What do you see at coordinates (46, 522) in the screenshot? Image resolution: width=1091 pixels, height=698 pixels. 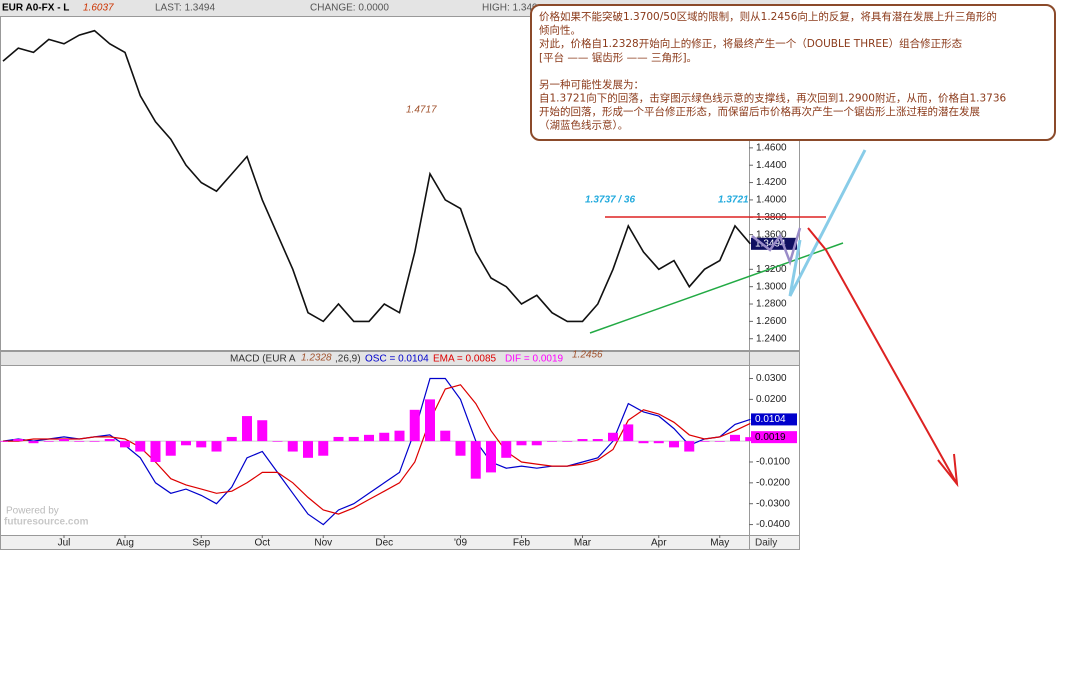 I see `watermark: futuresource.com` at bounding box center [46, 522].